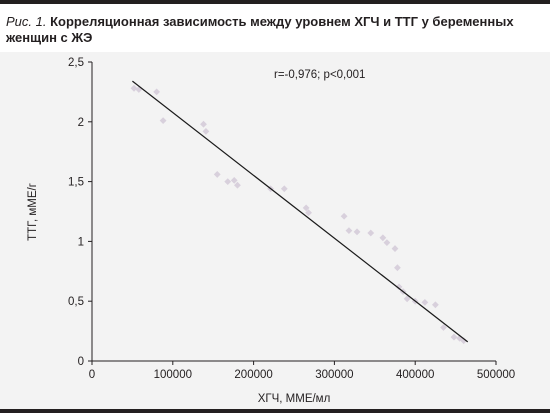  Describe the element at coordinates (253, 375) in the screenshot. I see `x-tick-label: 200000` at that location.